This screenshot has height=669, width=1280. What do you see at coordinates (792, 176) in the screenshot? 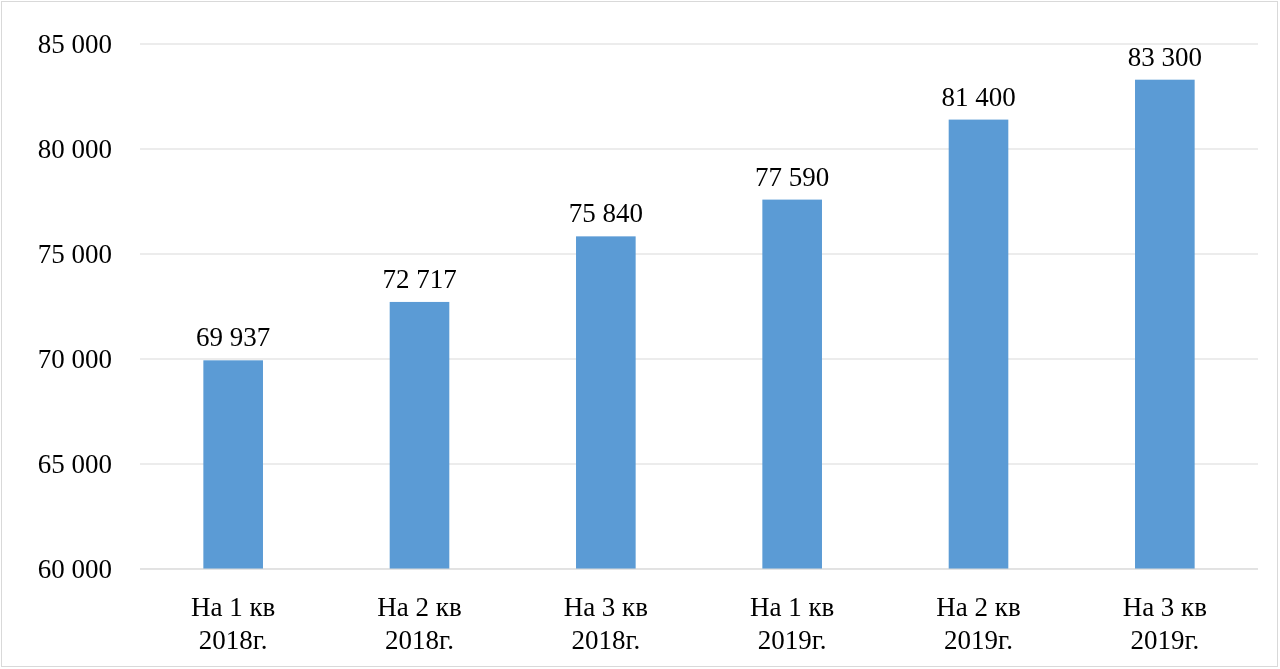
I see `data-label: 77 590` at bounding box center [792, 176].